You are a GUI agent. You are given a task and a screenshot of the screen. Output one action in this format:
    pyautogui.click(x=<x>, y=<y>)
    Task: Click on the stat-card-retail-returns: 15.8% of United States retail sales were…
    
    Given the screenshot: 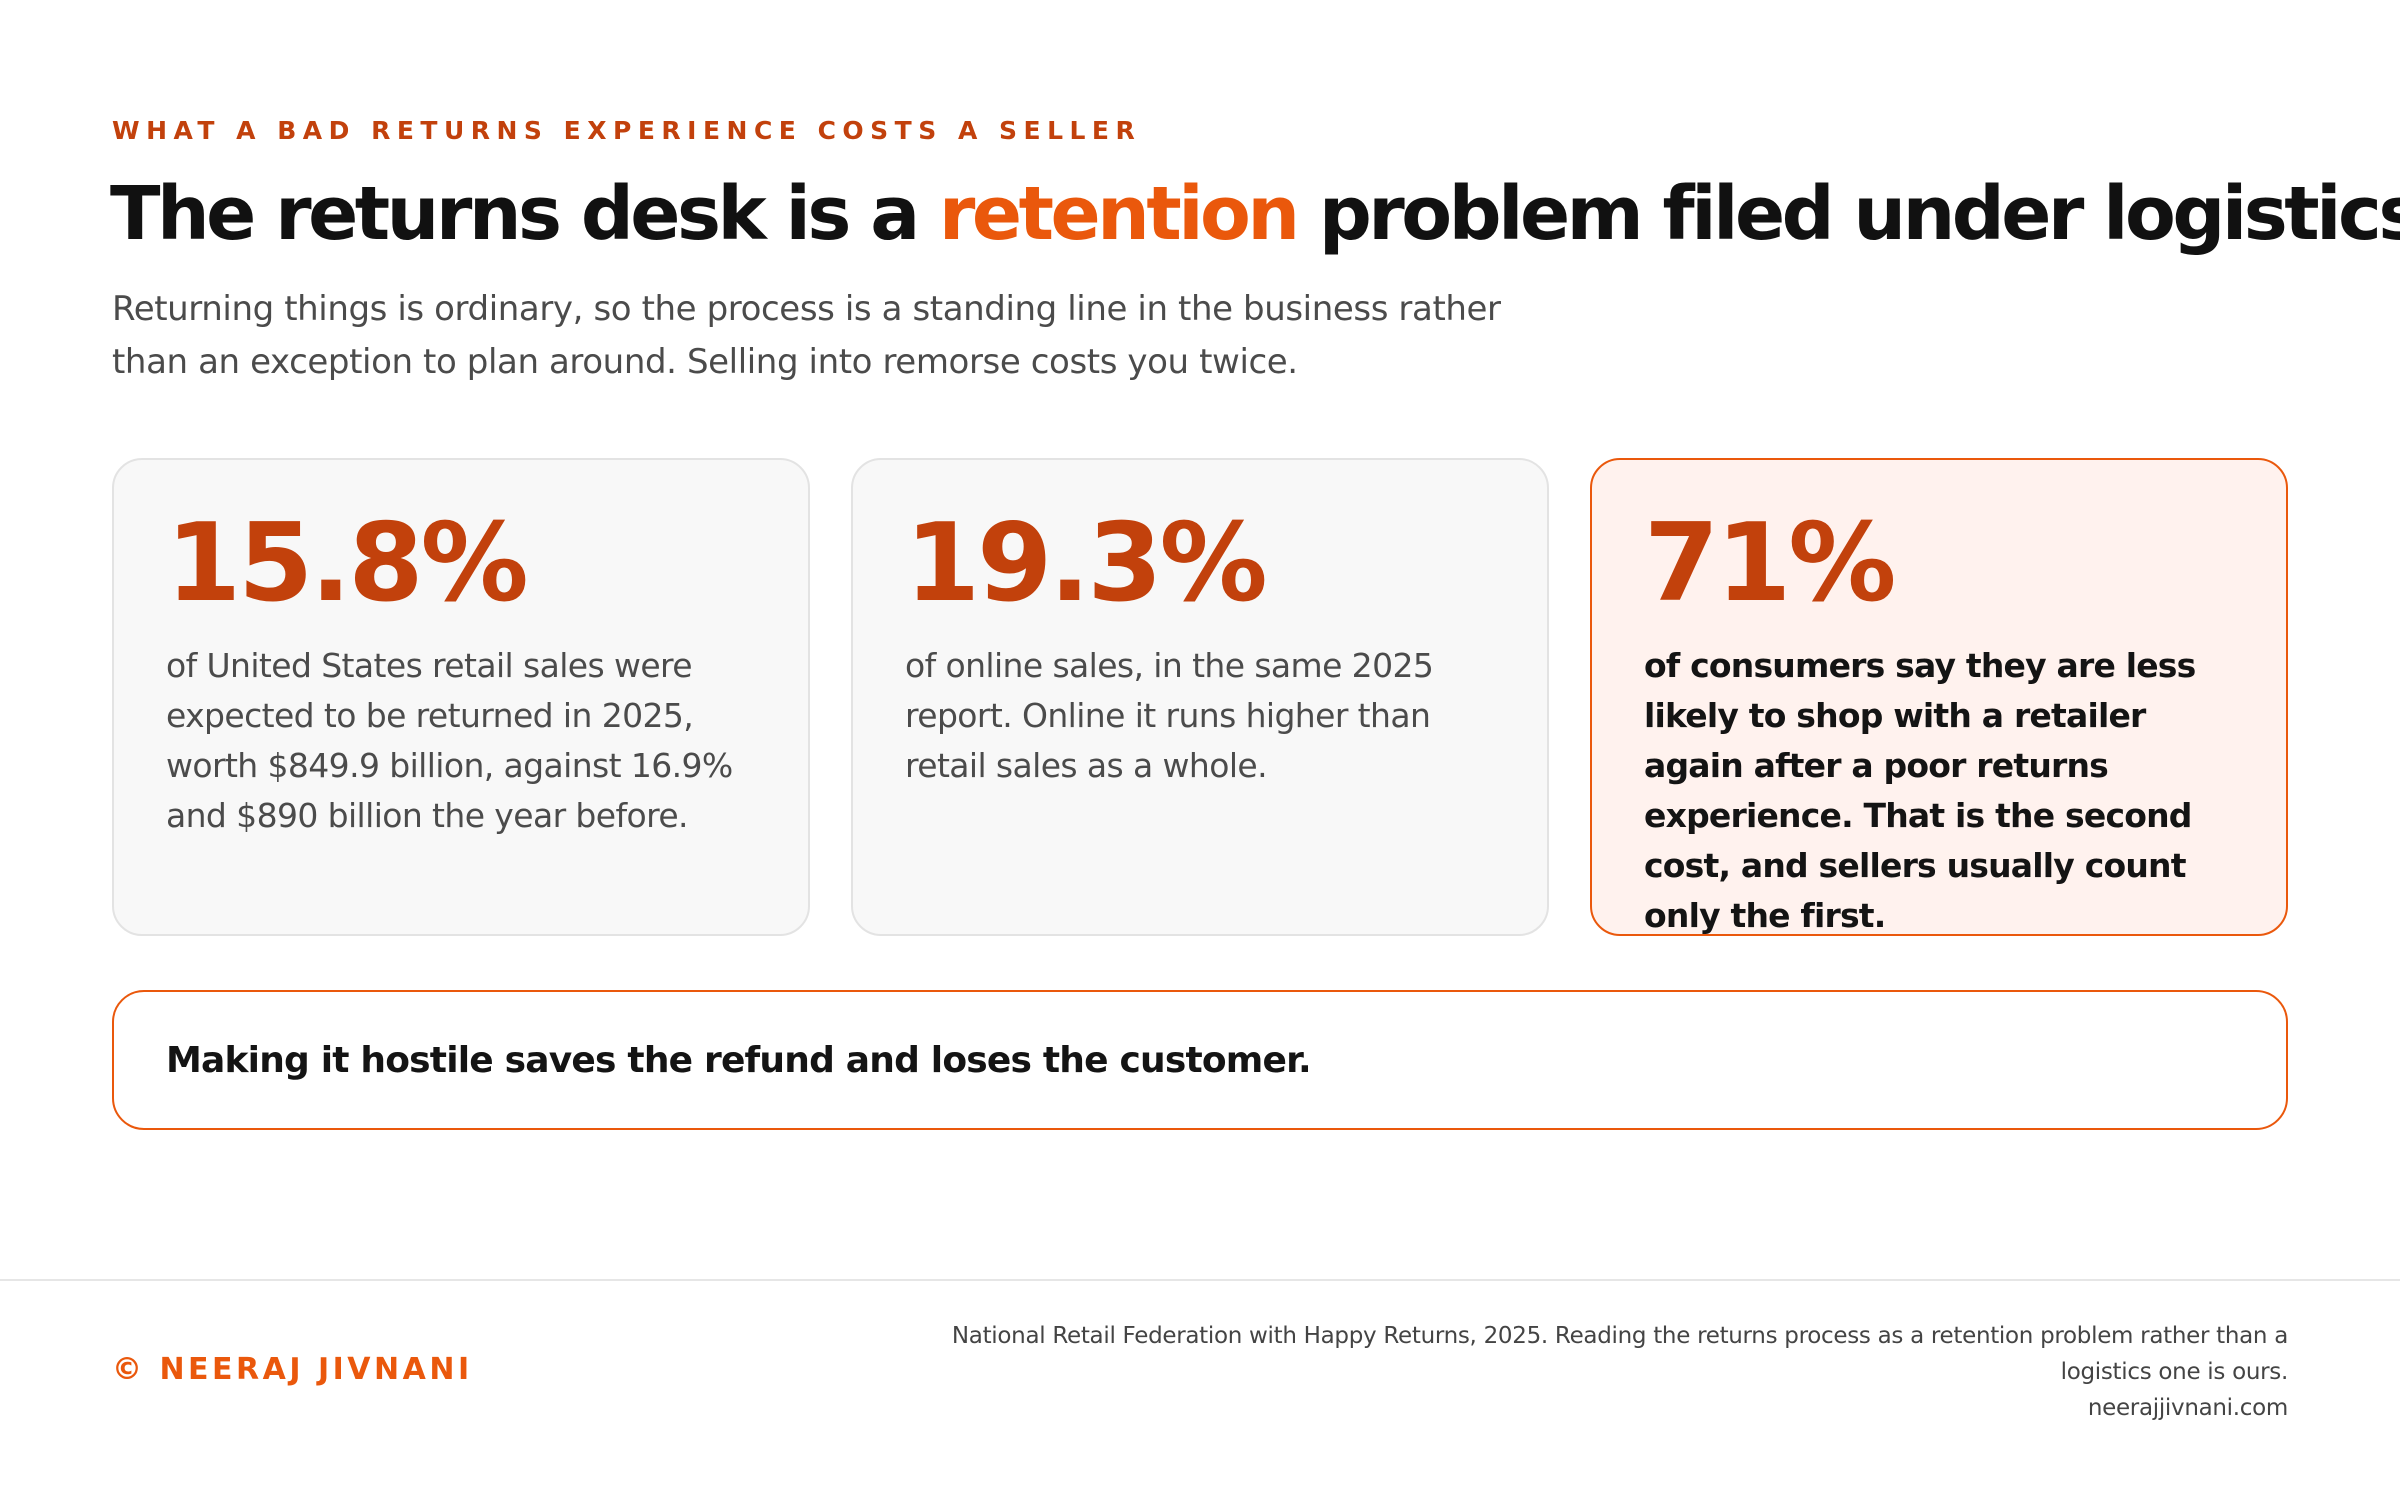 What is the action you would take?
    pyautogui.click(x=461, y=697)
    